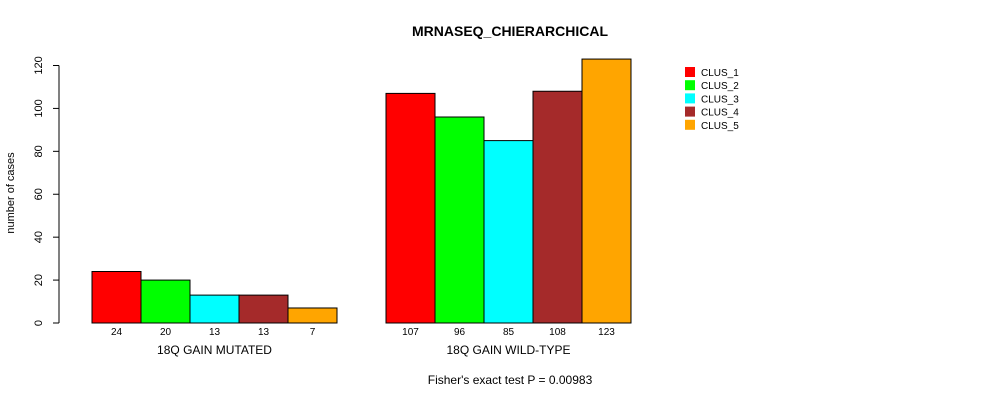 This screenshot has width=990, height=400. I want to click on legend-swatch-clus1, so click(690, 72).